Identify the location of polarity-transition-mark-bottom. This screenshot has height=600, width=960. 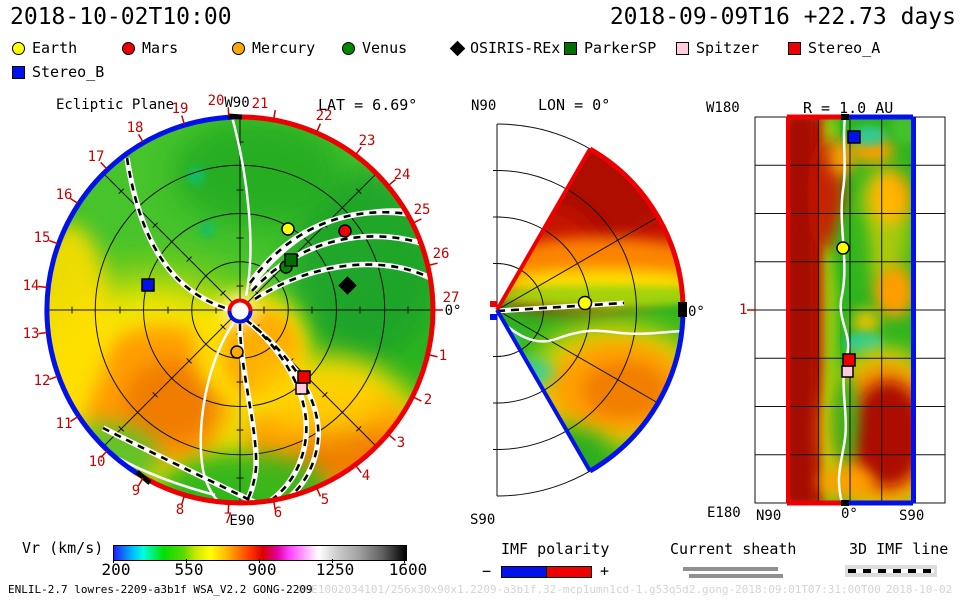
(143, 477).